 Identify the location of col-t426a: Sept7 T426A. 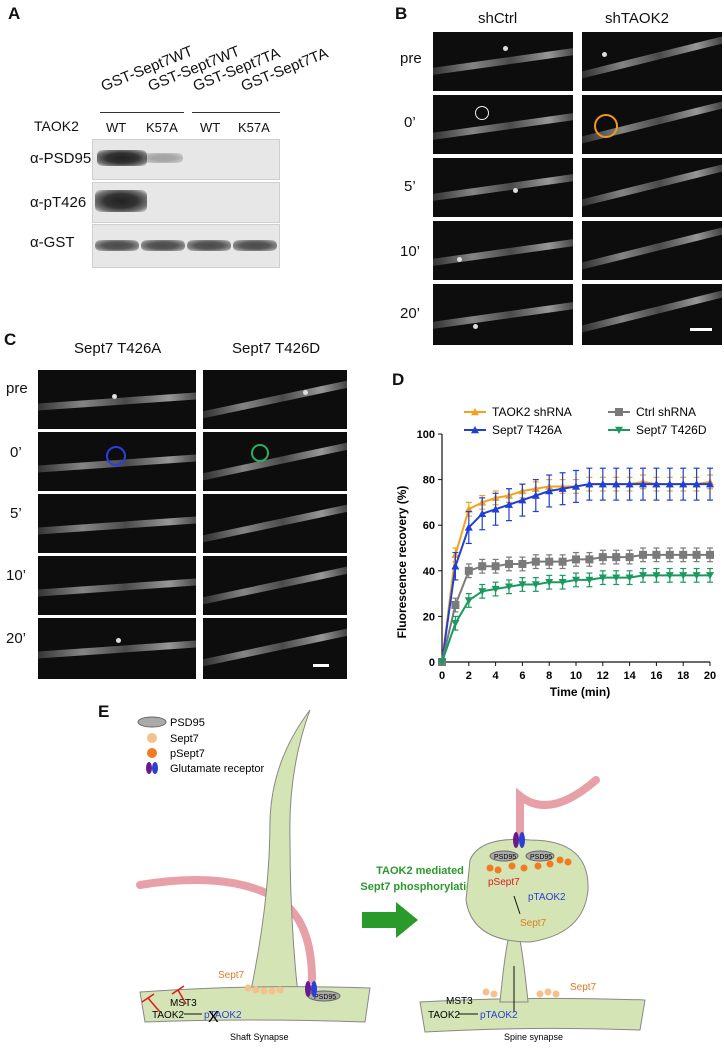
(118, 348).